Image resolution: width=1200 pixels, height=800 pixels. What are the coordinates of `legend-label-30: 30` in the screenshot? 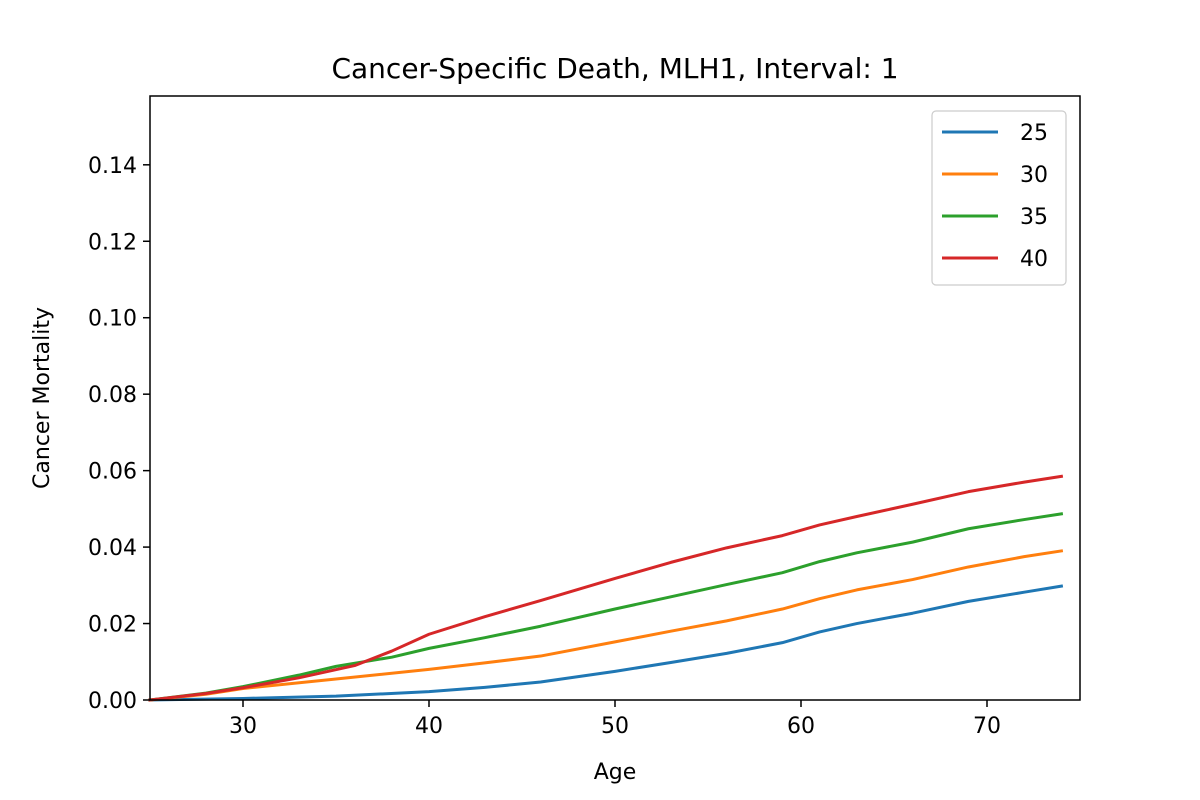 It's located at (1034, 175).